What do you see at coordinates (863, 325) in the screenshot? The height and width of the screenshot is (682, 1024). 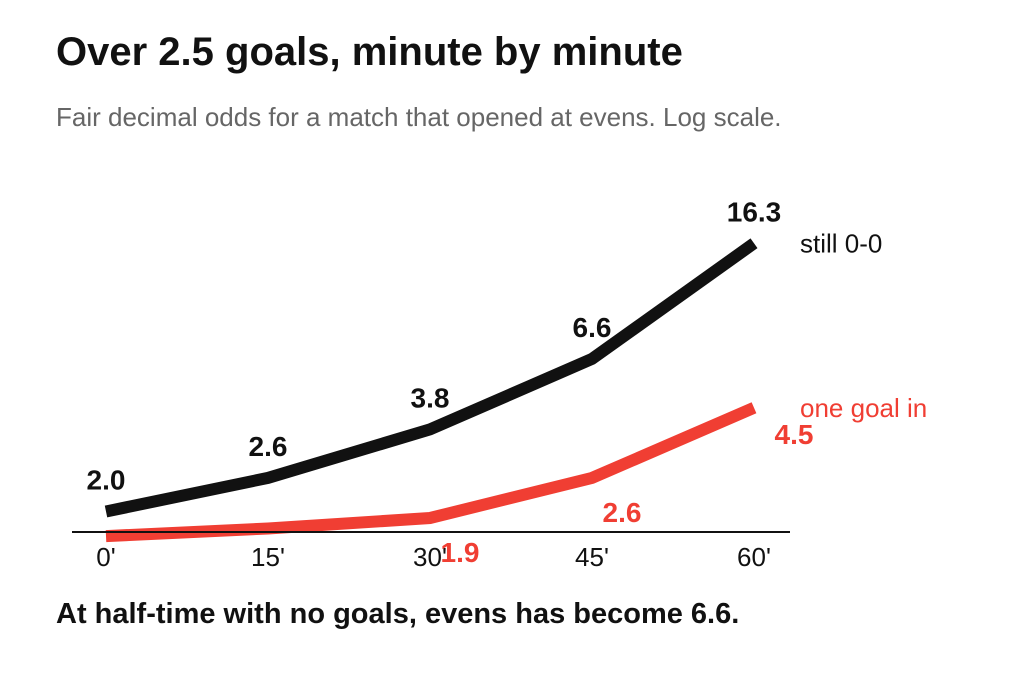 I see `series-end-labels: still 0-0 one goal in` at bounding box center [863, 325].